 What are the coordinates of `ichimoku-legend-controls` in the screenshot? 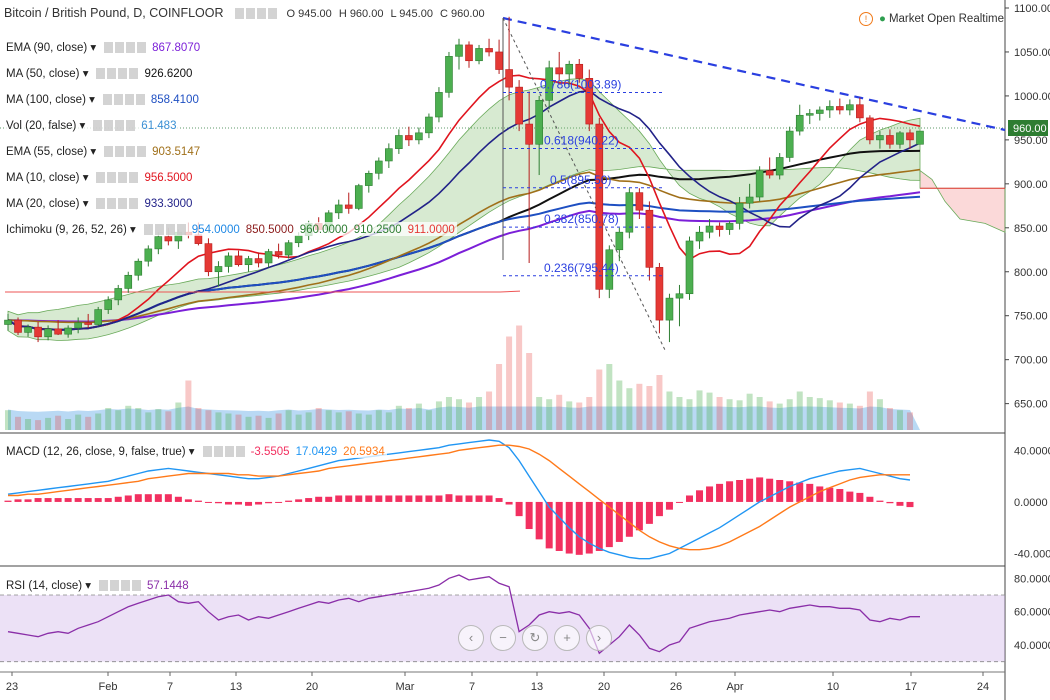 It's located at (164, 230).